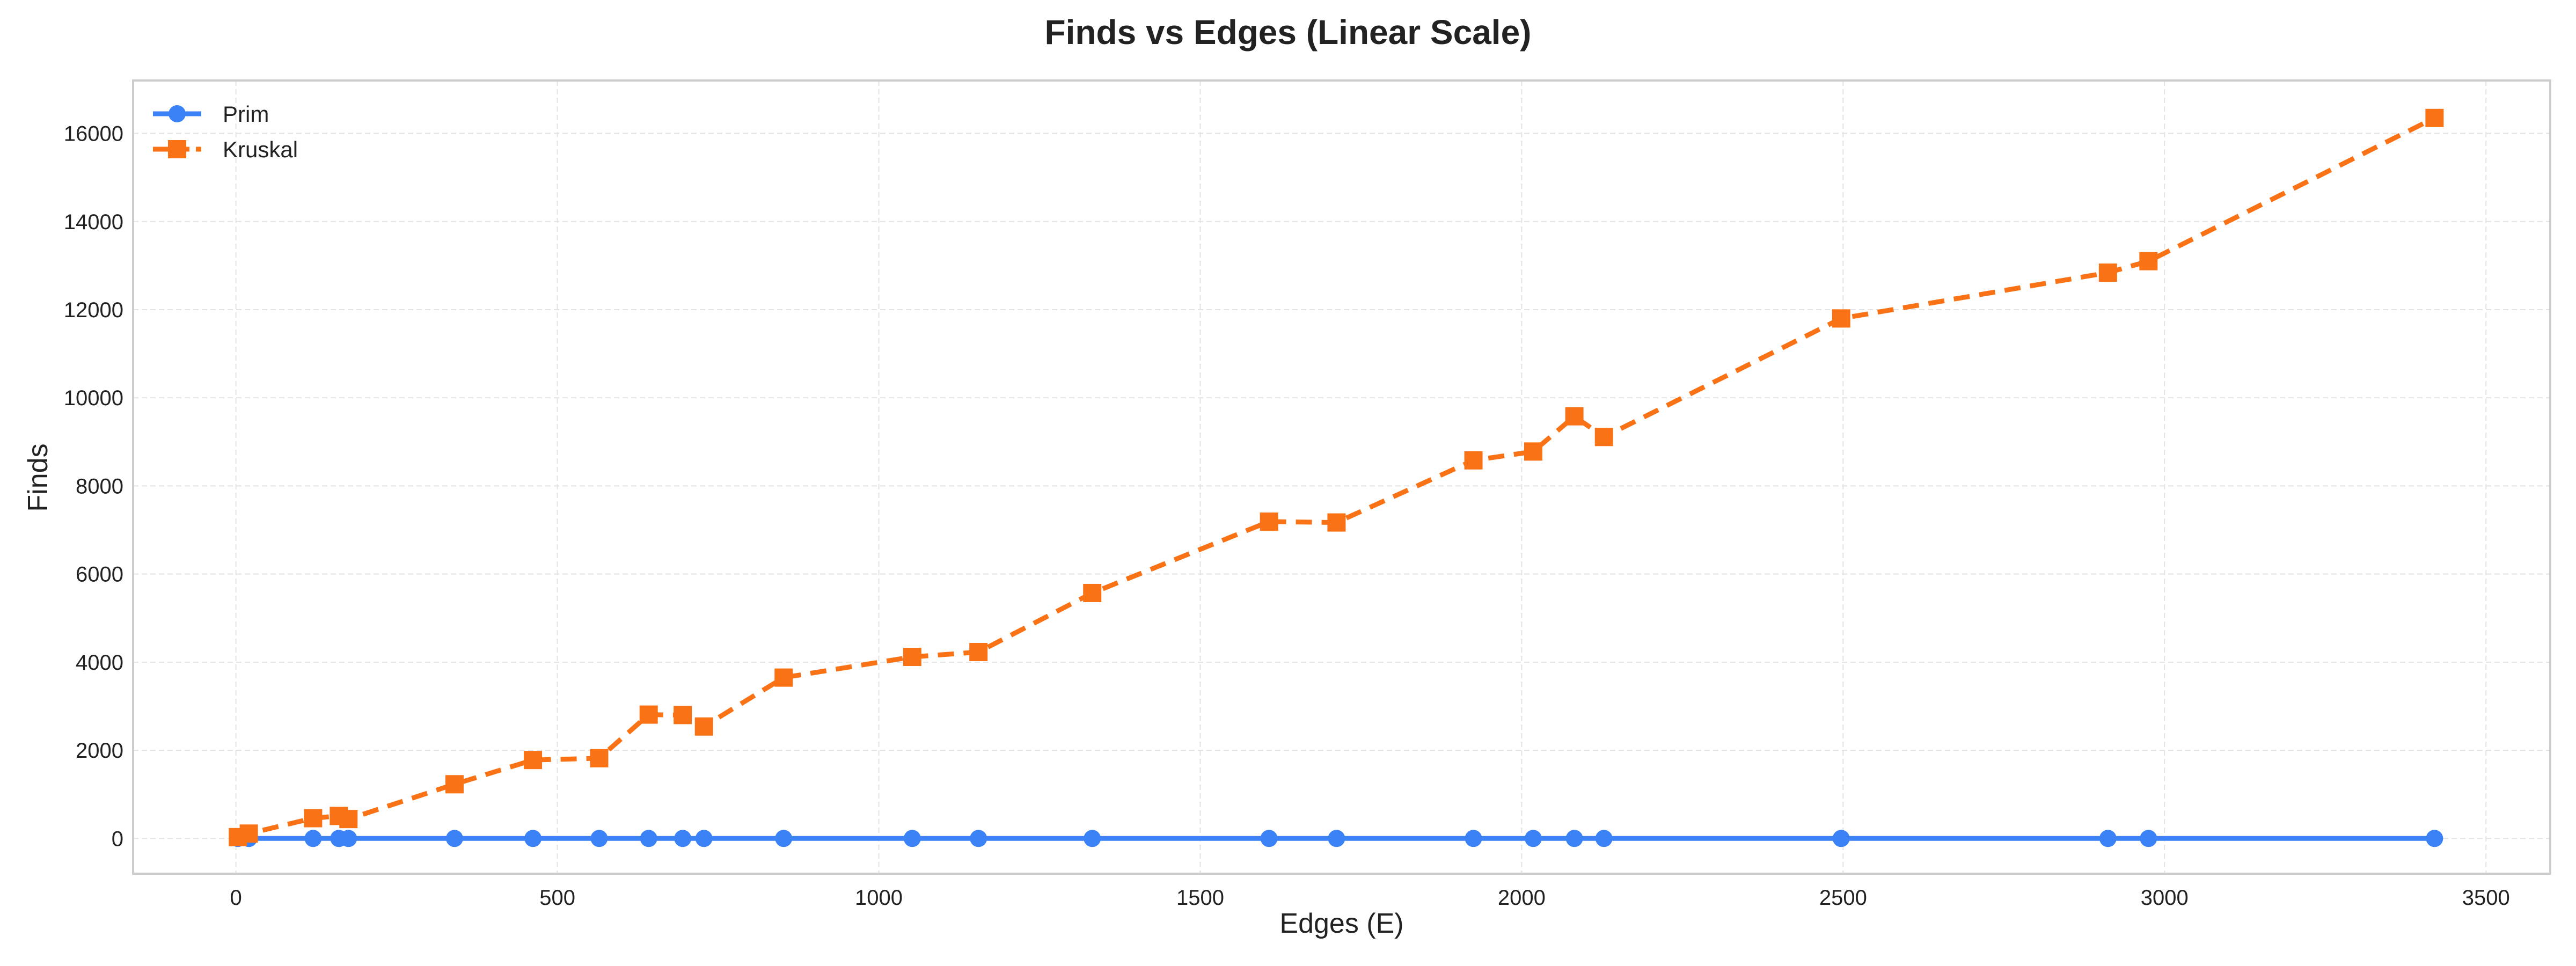  What do you see at coordinates (93, 134) in the screenshot?
I see `y-tick-label: 16000` at bounding box center [93, 134].